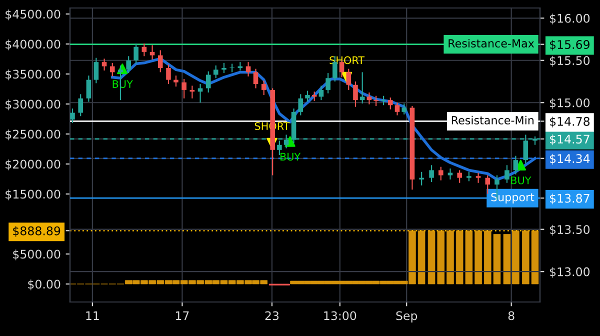  I want to click on y2-tick-label: $15.50, so click(570, 61).